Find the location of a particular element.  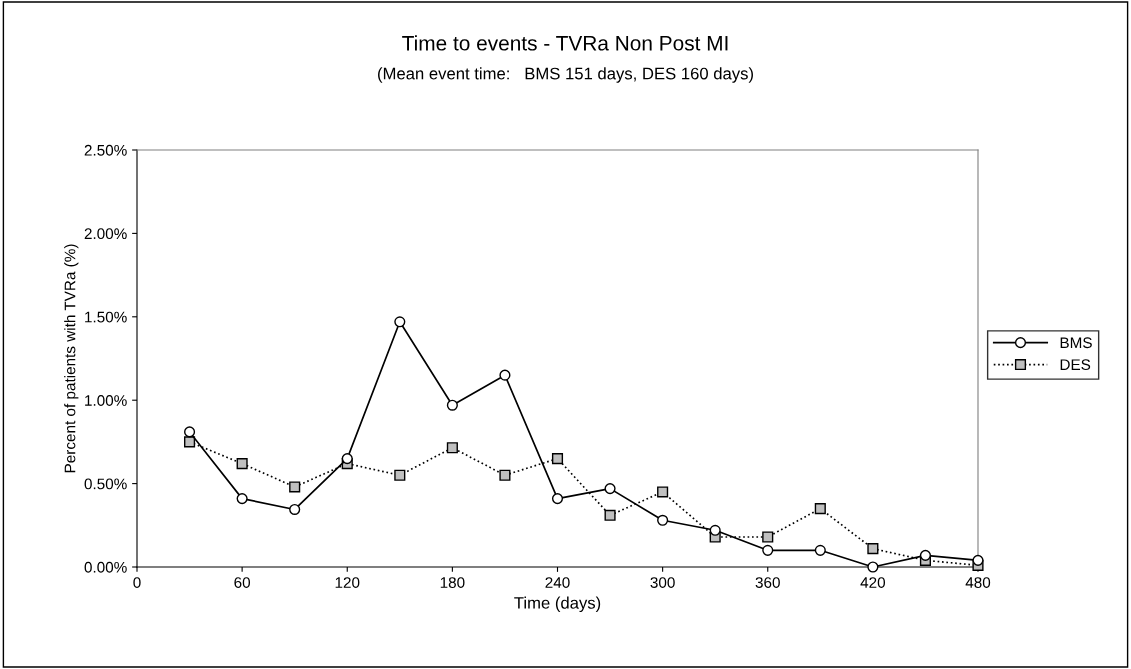

x-tick-label: 120 is located at coordinates (347, 582).